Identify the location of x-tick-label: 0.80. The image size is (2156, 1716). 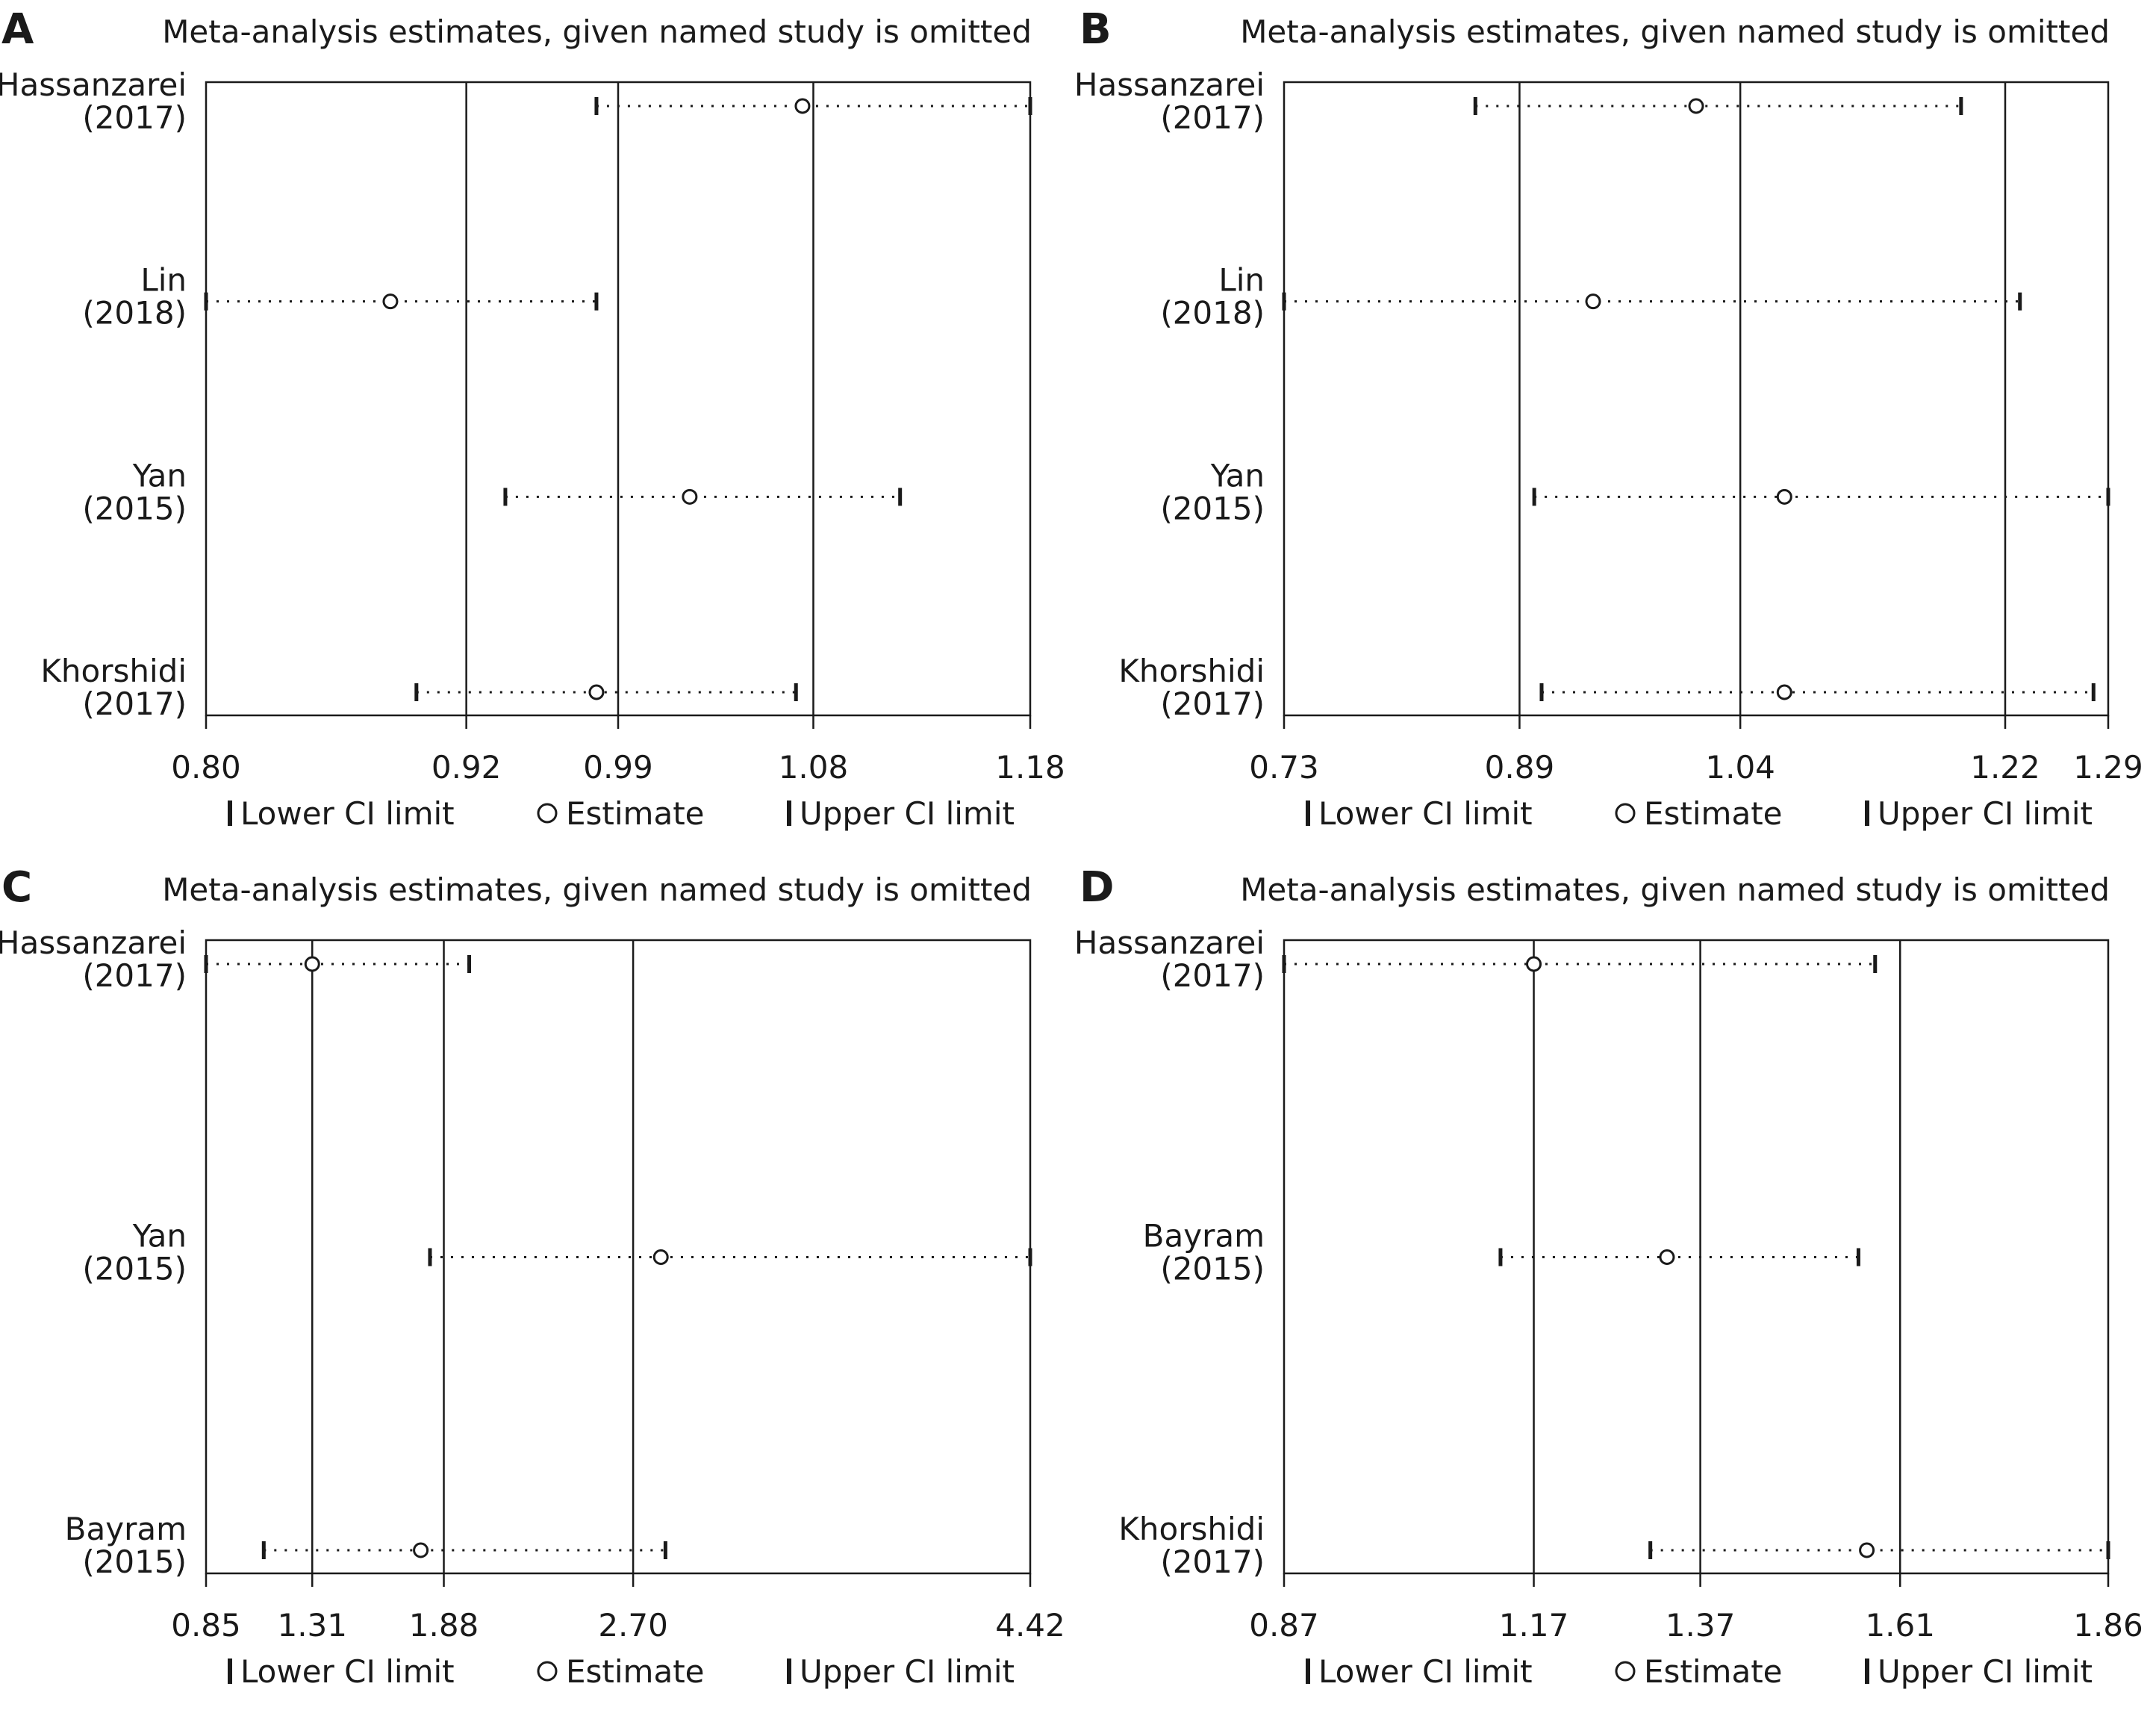
(206, 767).